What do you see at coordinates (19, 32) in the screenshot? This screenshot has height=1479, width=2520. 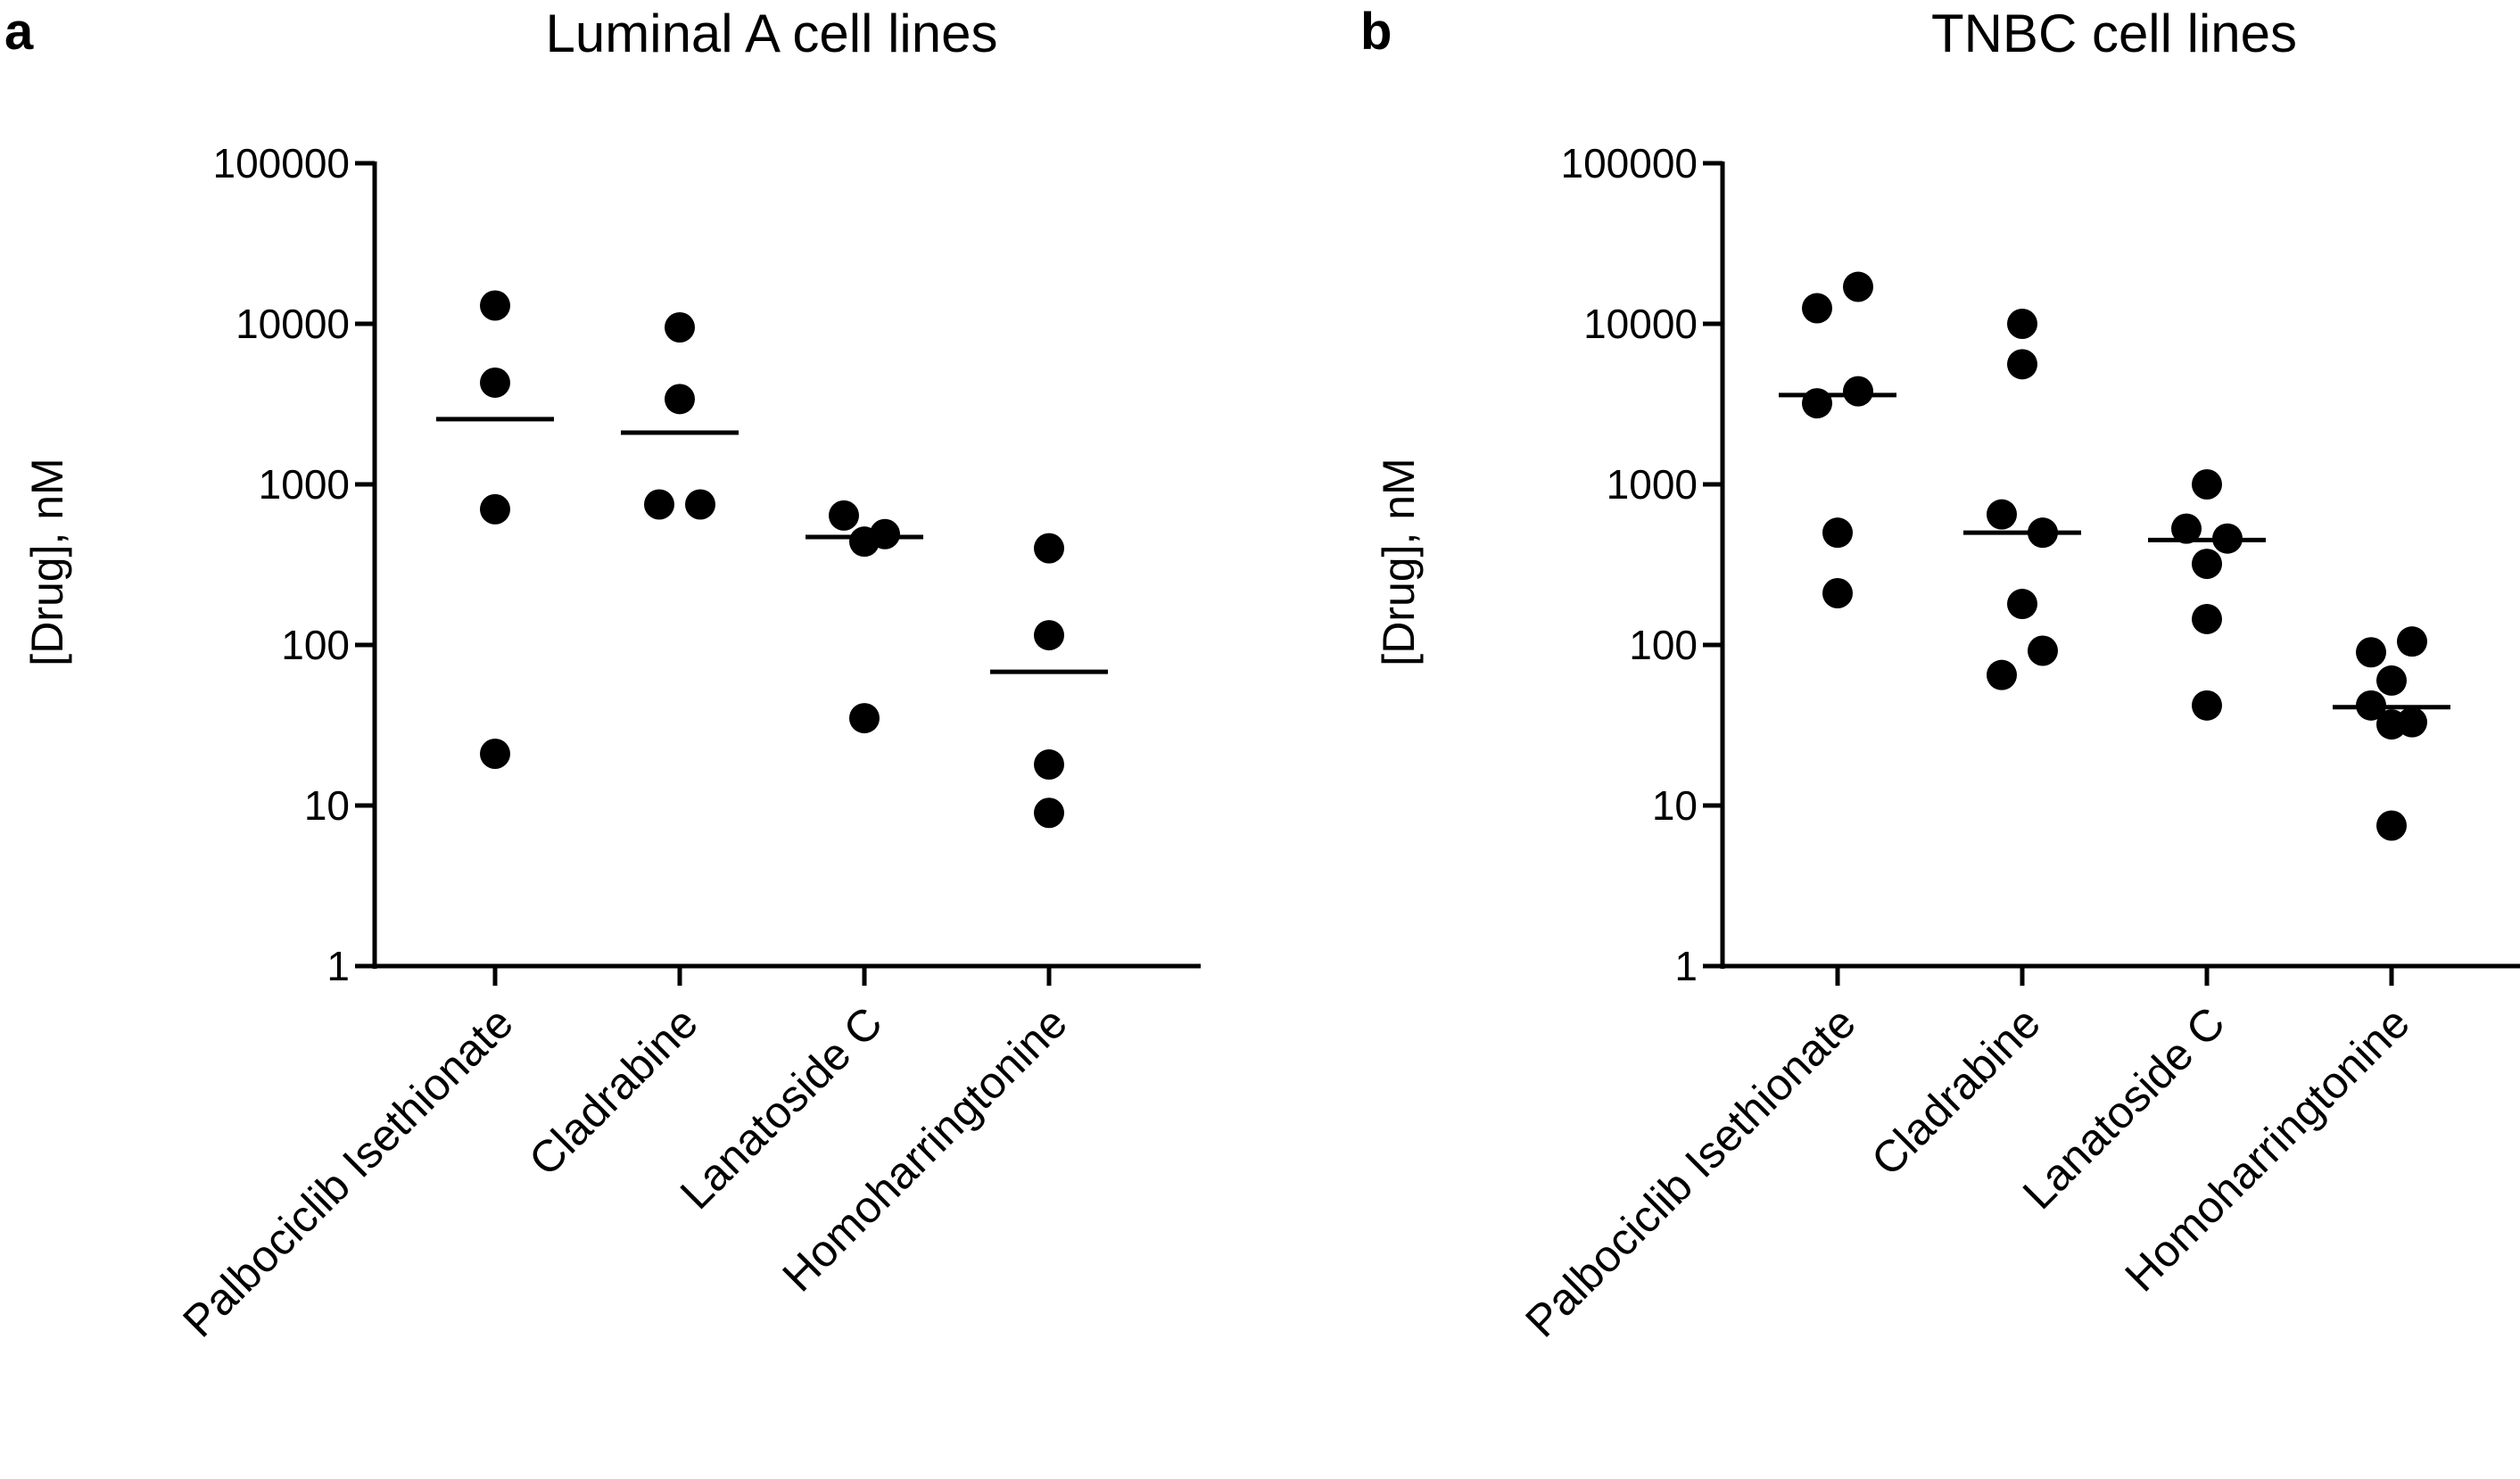 I see `panel-letter: a` at bounding box center [19, 32].